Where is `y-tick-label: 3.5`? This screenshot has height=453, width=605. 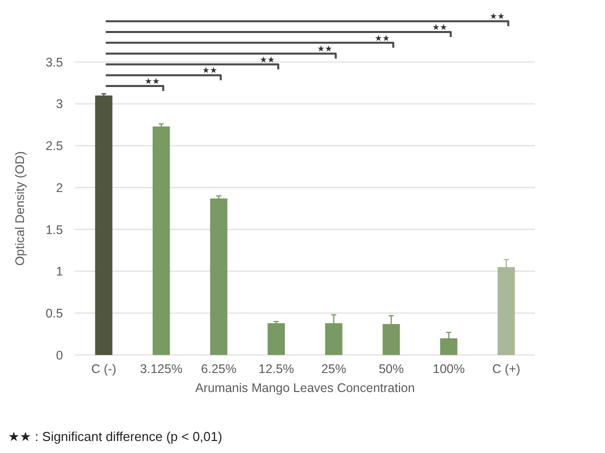
y-tick-label: 3.5 is located at coordinates (55, 62).